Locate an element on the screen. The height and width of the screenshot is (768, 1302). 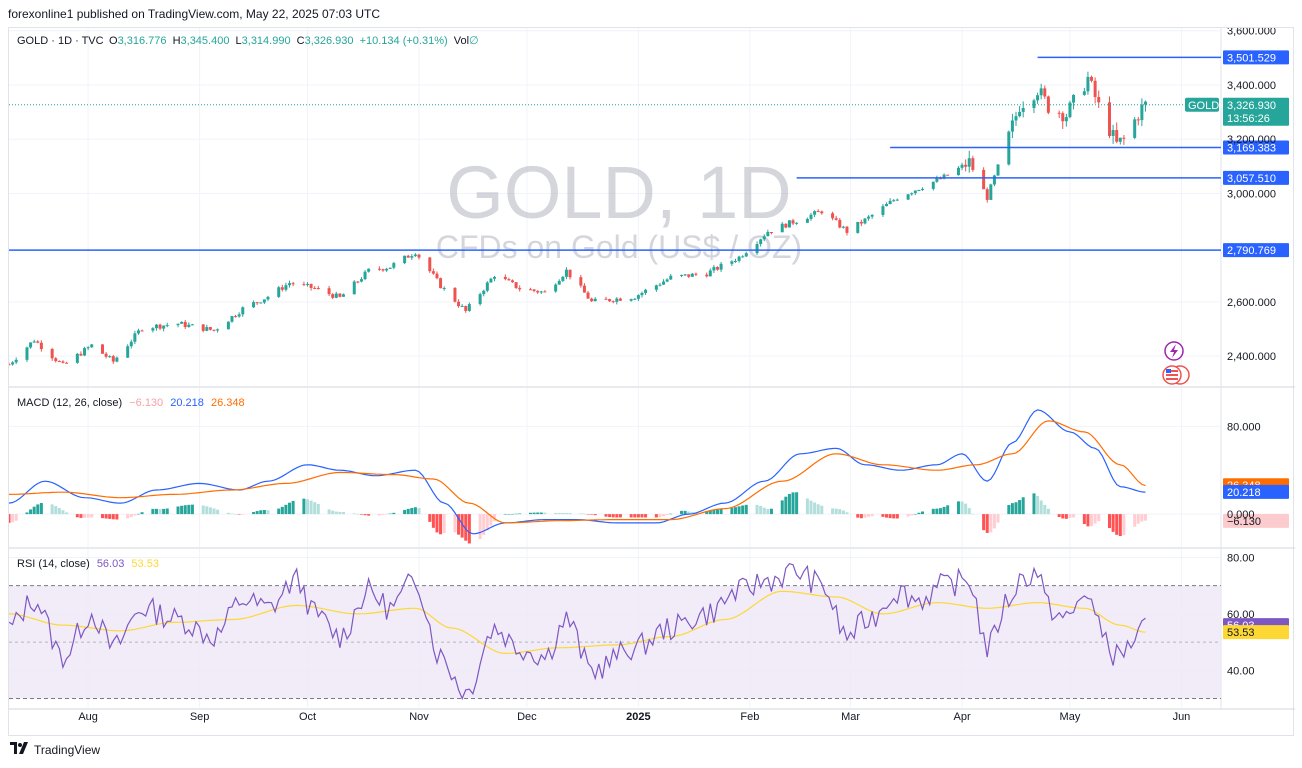
lightning-event-icon is located at coordinates (1174, 351).